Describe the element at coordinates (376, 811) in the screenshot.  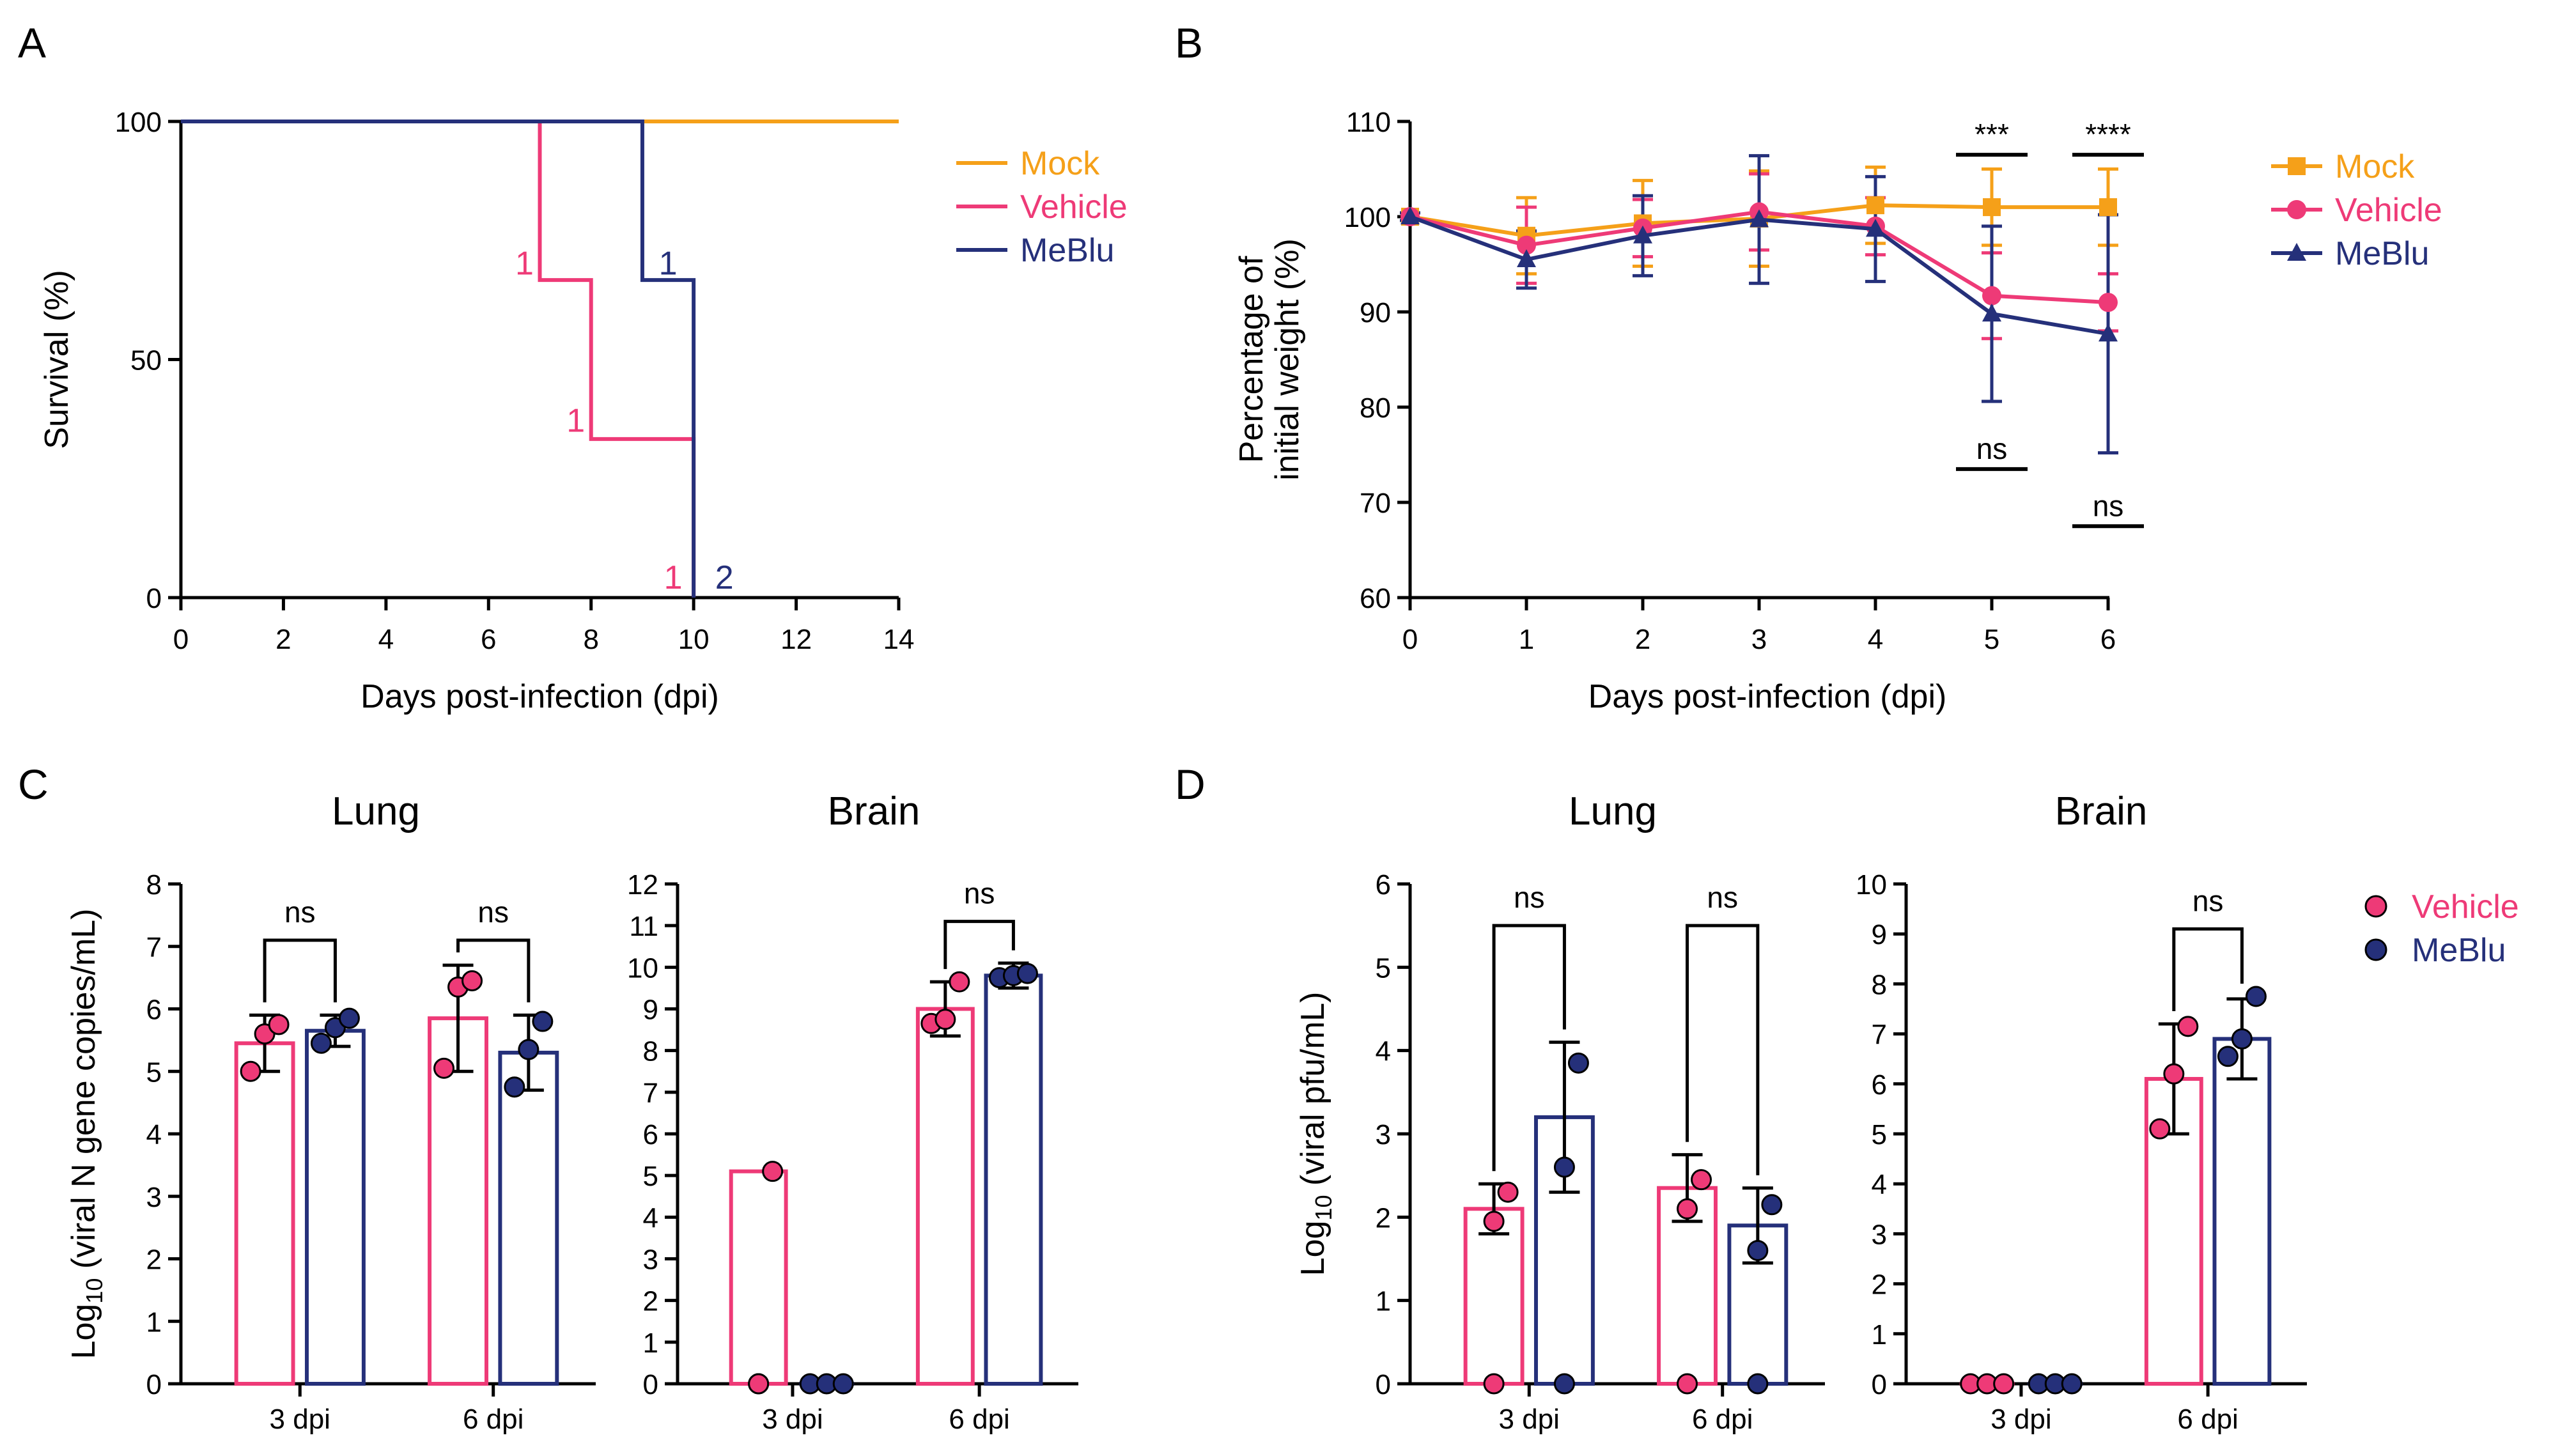
I see `subplot-title: Lung` at that location.